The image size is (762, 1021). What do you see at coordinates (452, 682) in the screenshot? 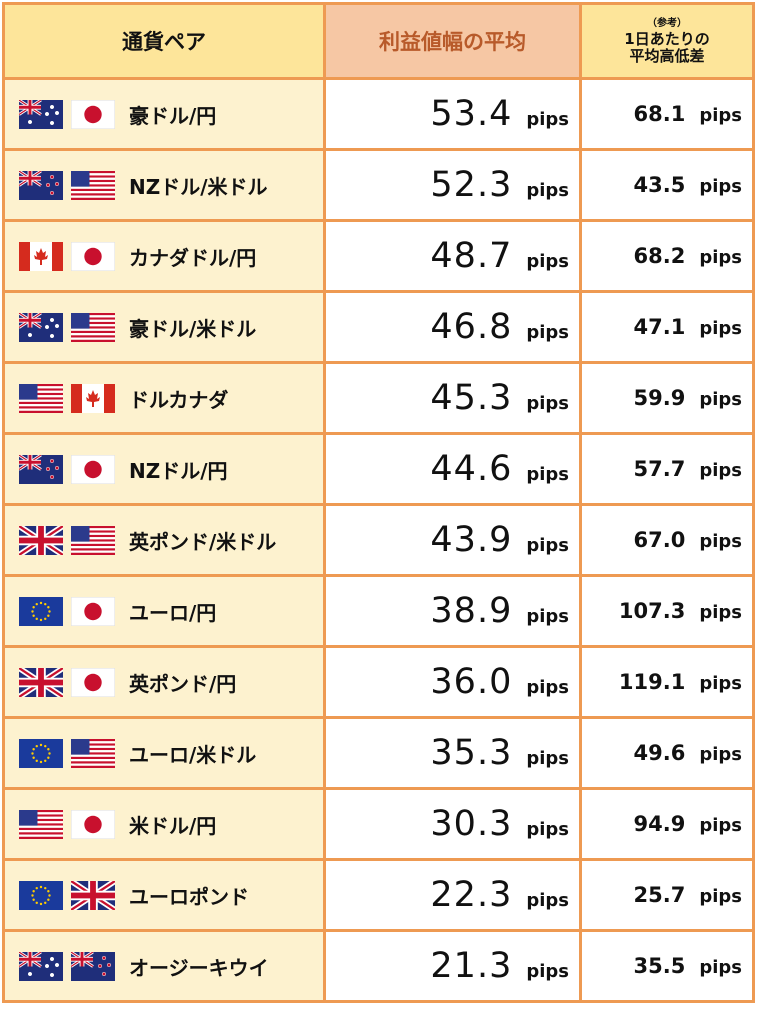
I see `average-profit-cell: 36.0 pips` at bounding box center [452, 682].